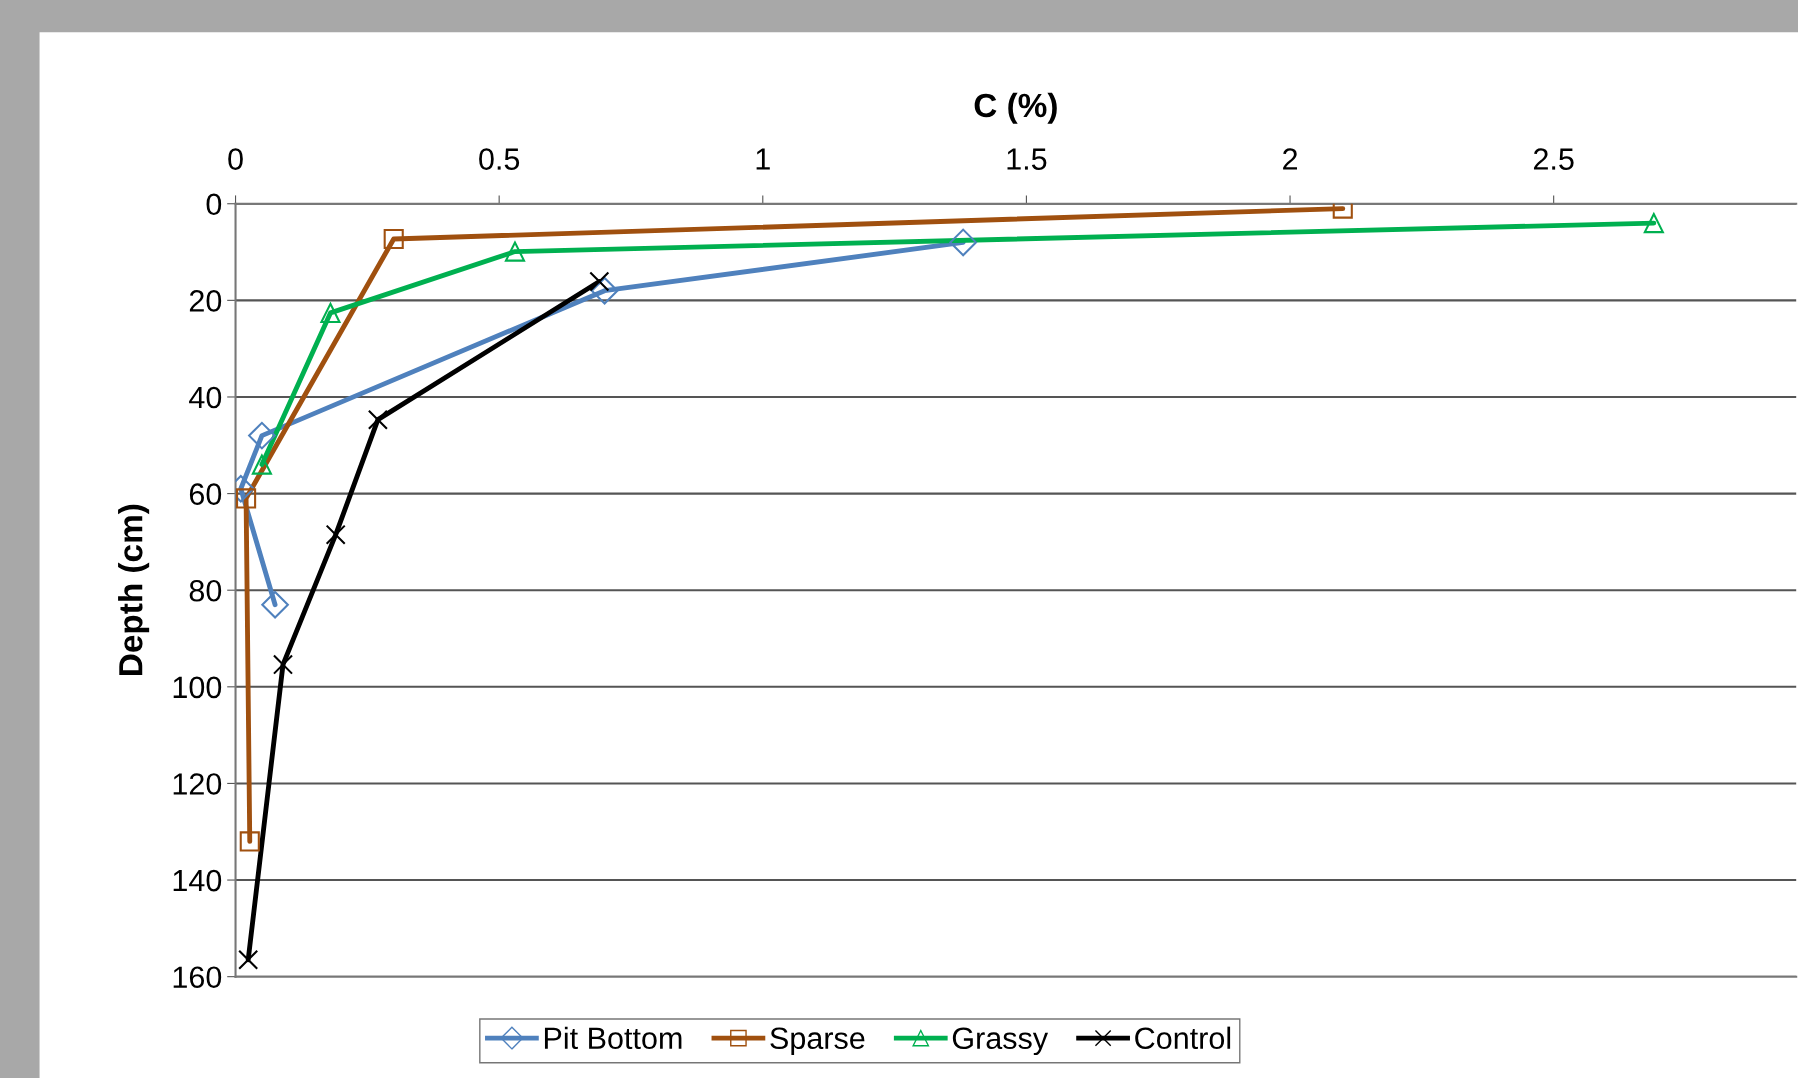 This screenshot has width=1798, height=1078. Describe the element at coordinates (1027, 159) in the screenshot. I see `x-tick-label: 1.5` at that location.